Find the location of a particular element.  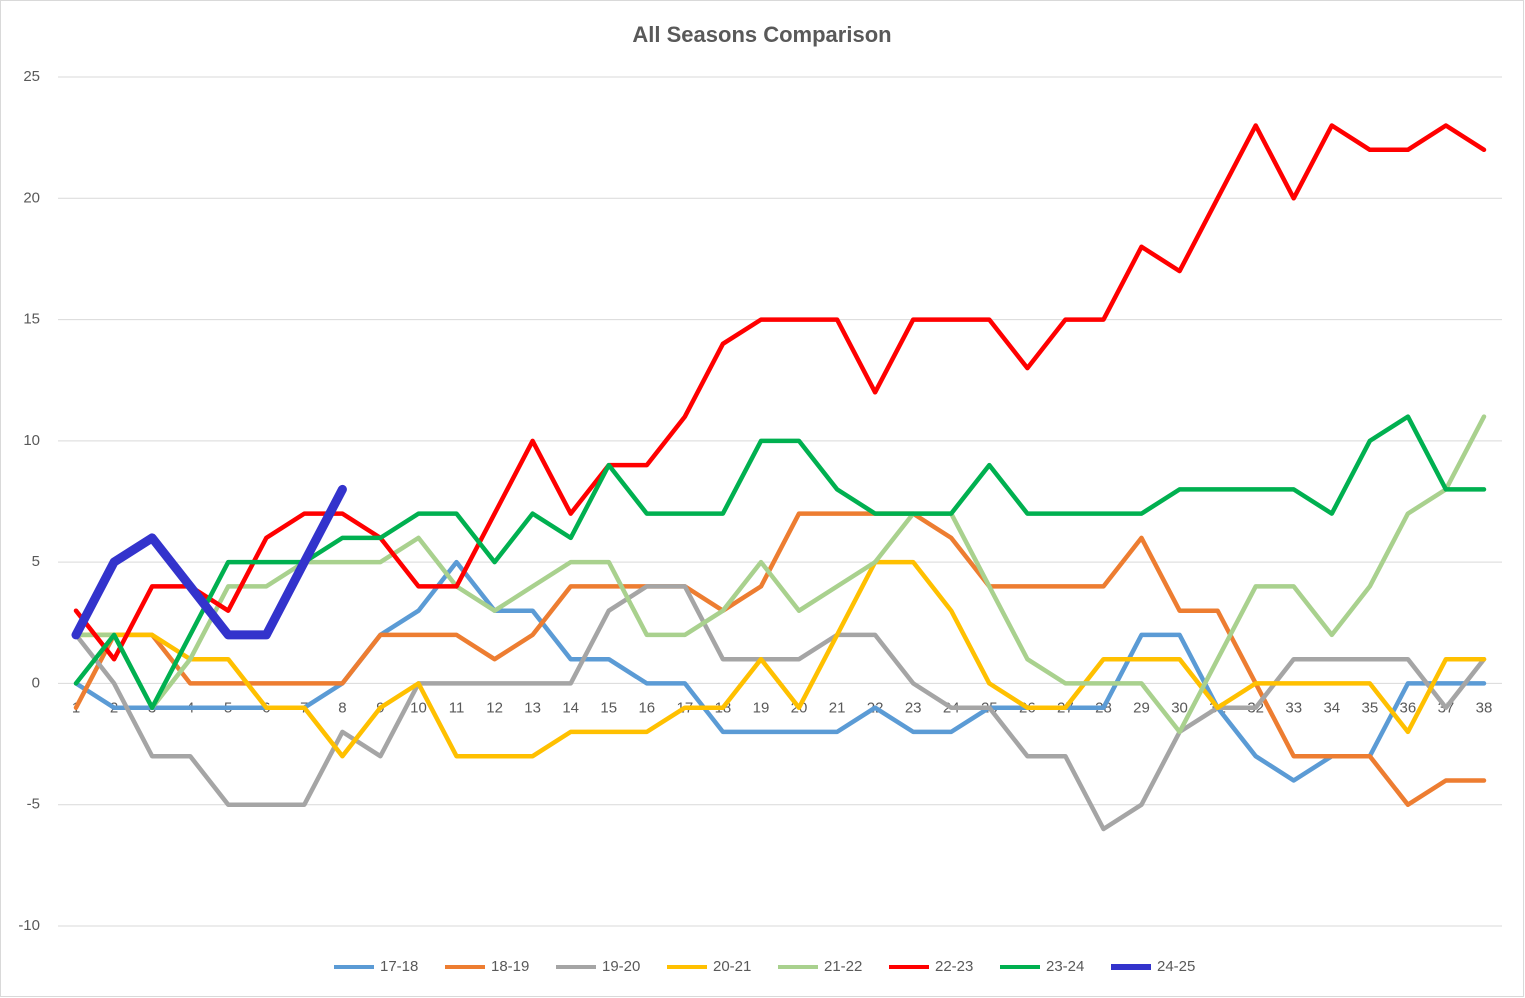

y-tick-label: 10 is located at coordinates (31, 440).